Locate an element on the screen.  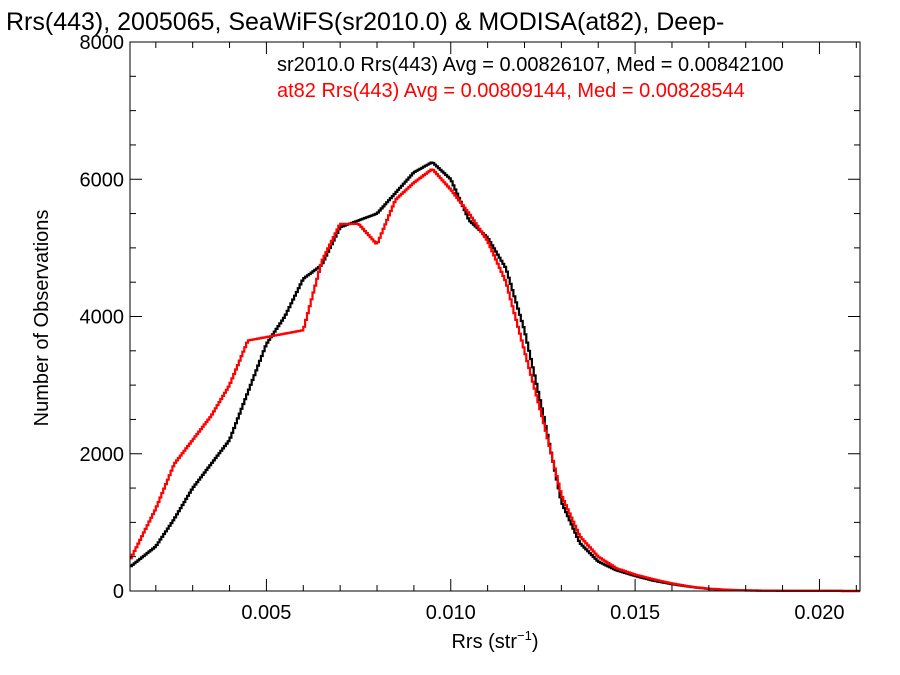
y-axis-label: Number of Observations is located at coordinates (42, 318).